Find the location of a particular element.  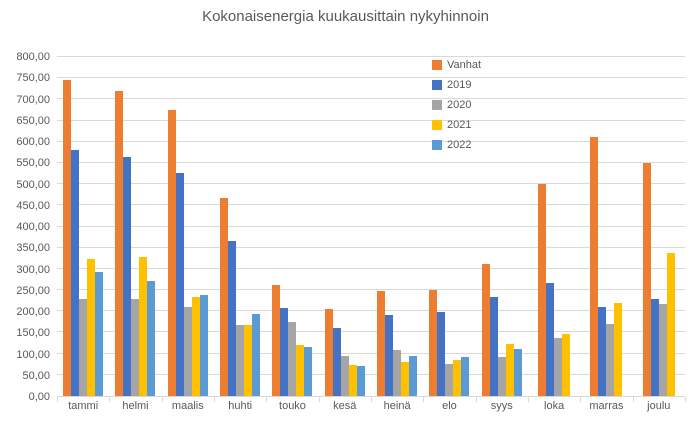

bar-group-touko is located at coordinates (292, 226).